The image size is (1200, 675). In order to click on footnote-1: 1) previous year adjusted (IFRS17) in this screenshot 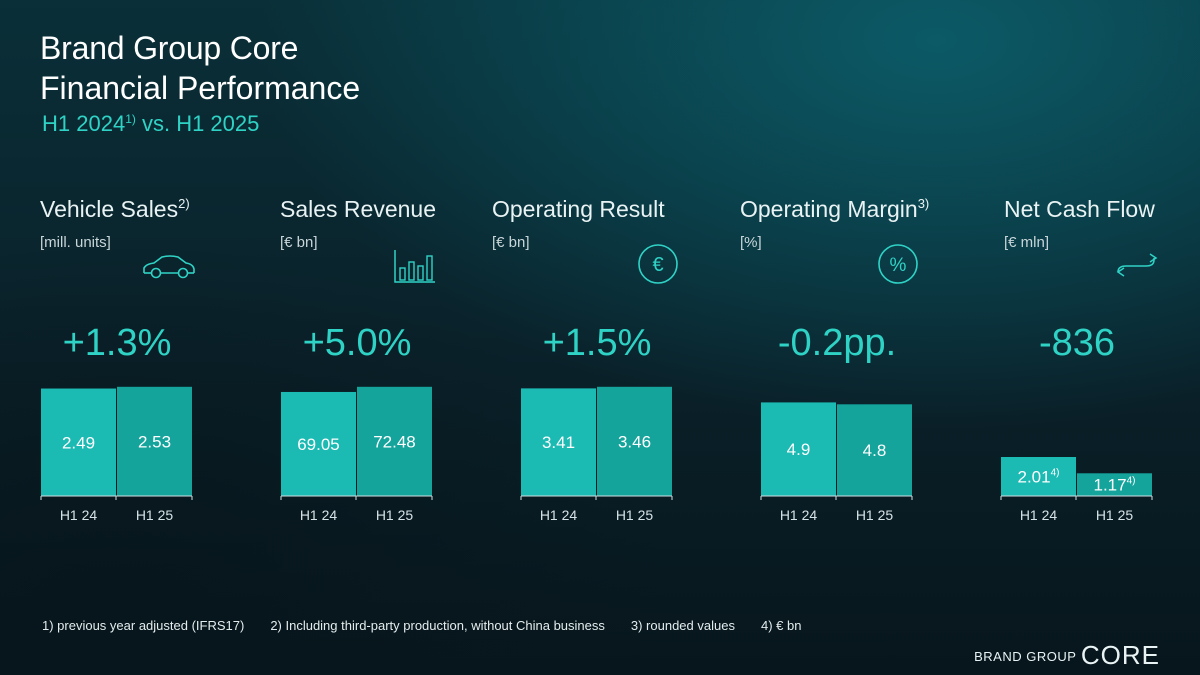, I will do `click(143, 625)`.